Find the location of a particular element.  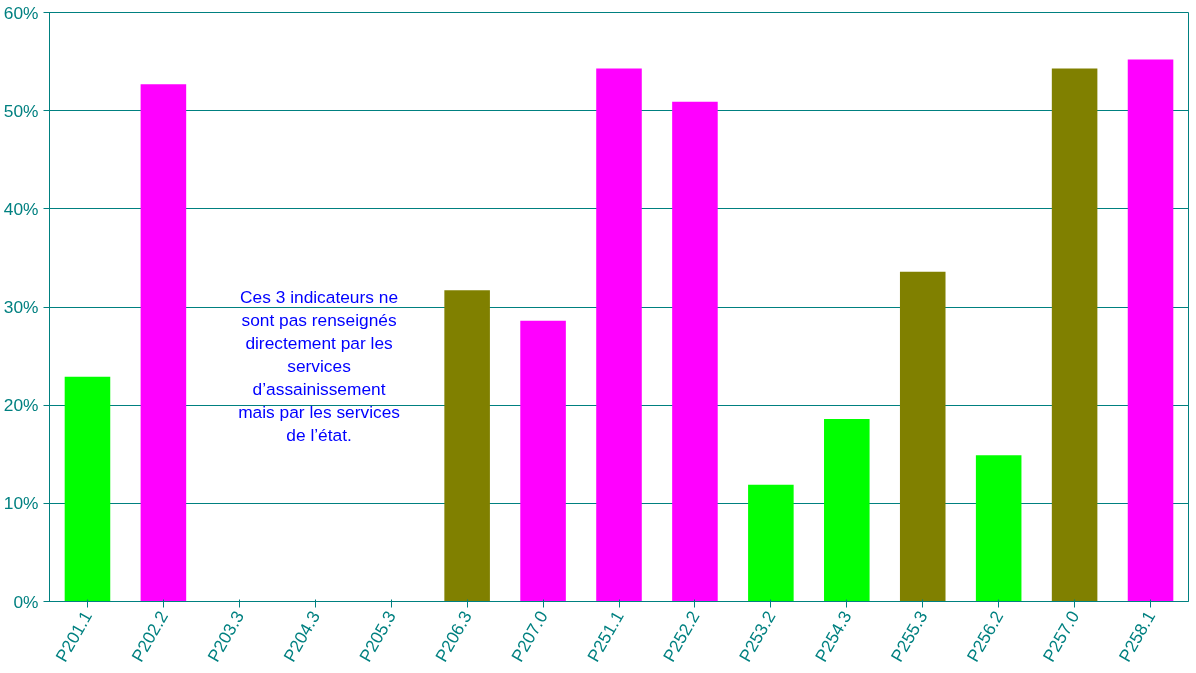

y-tick-label: 20% is located at coordinates (21, 405).